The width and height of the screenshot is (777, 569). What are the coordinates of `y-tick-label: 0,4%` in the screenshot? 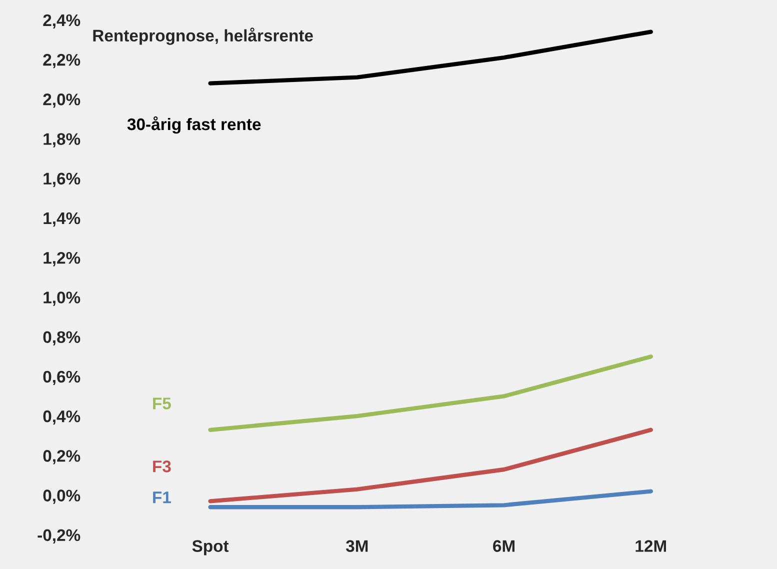 It's located at (61, 417).